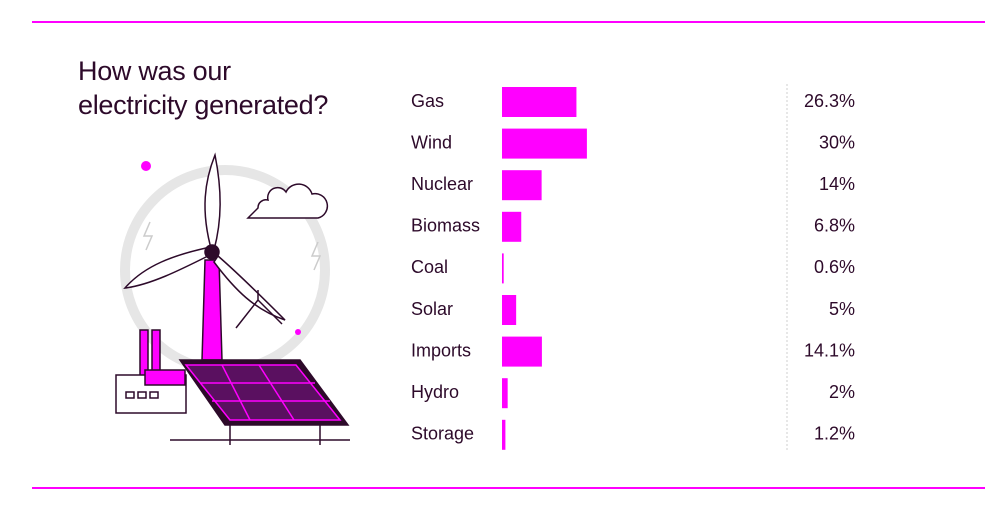 The height and width of the screenshot is (509, 999). Describe the element at coordinates (834, 226) in the screenshot. I see `value-label: 6.8%` at that location.